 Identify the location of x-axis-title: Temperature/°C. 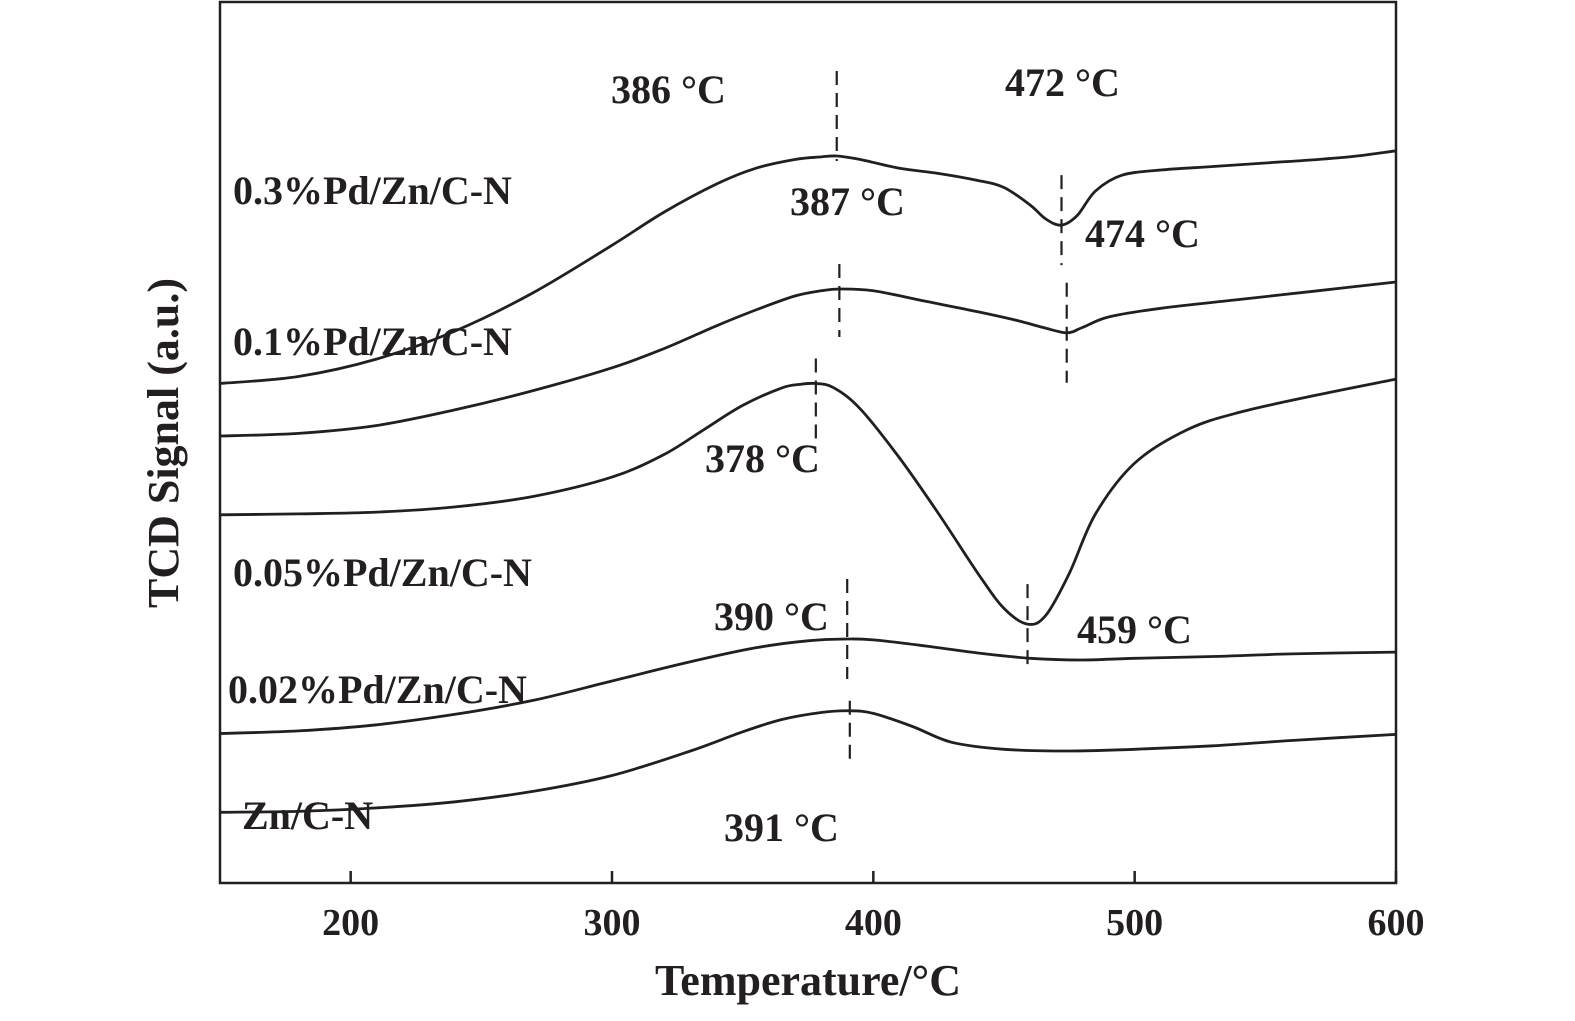
(808, 980).